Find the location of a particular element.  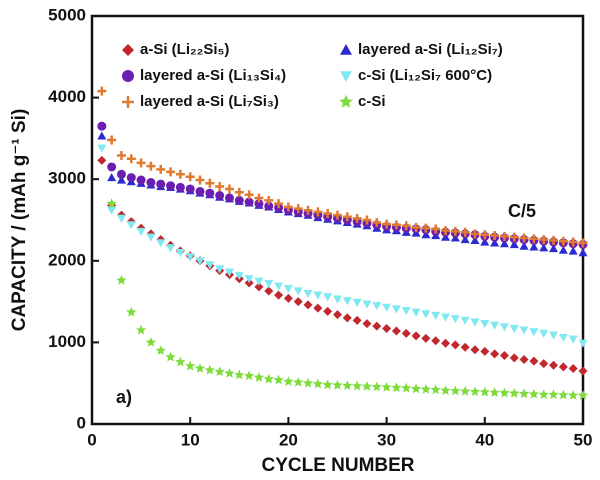

x-tick-label: 10 is located at coordinates (190, 439).